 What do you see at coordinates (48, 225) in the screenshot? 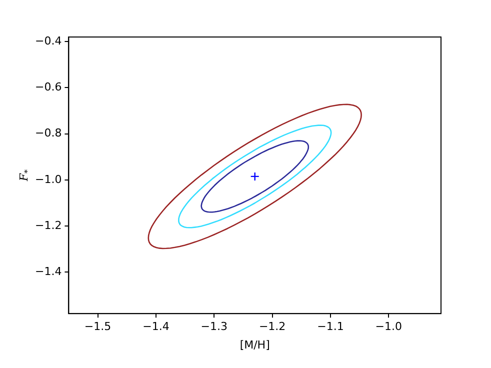
I see `y-tick-label: −1.2` at bounding box center [48, 225].